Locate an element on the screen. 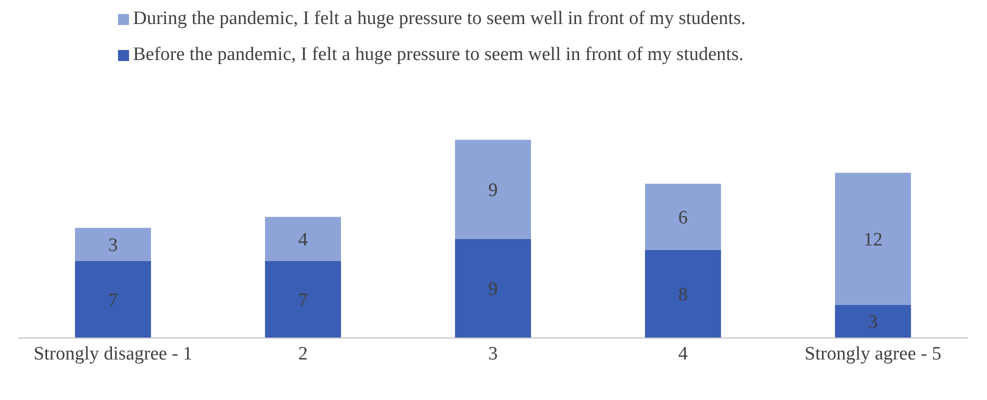 This screenshot has height=400, width=987. x-tick-label: 3 is located at coordinates (493, 353).